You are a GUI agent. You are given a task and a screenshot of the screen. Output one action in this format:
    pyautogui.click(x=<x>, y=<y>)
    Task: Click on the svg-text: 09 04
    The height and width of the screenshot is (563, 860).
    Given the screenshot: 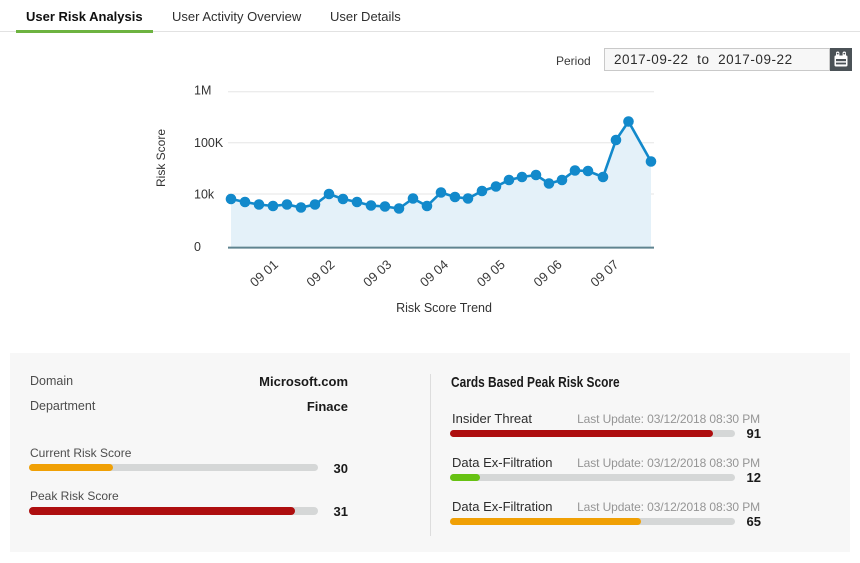 What is the action you would take?
    pyautogui.click(x=434, y=273)
    